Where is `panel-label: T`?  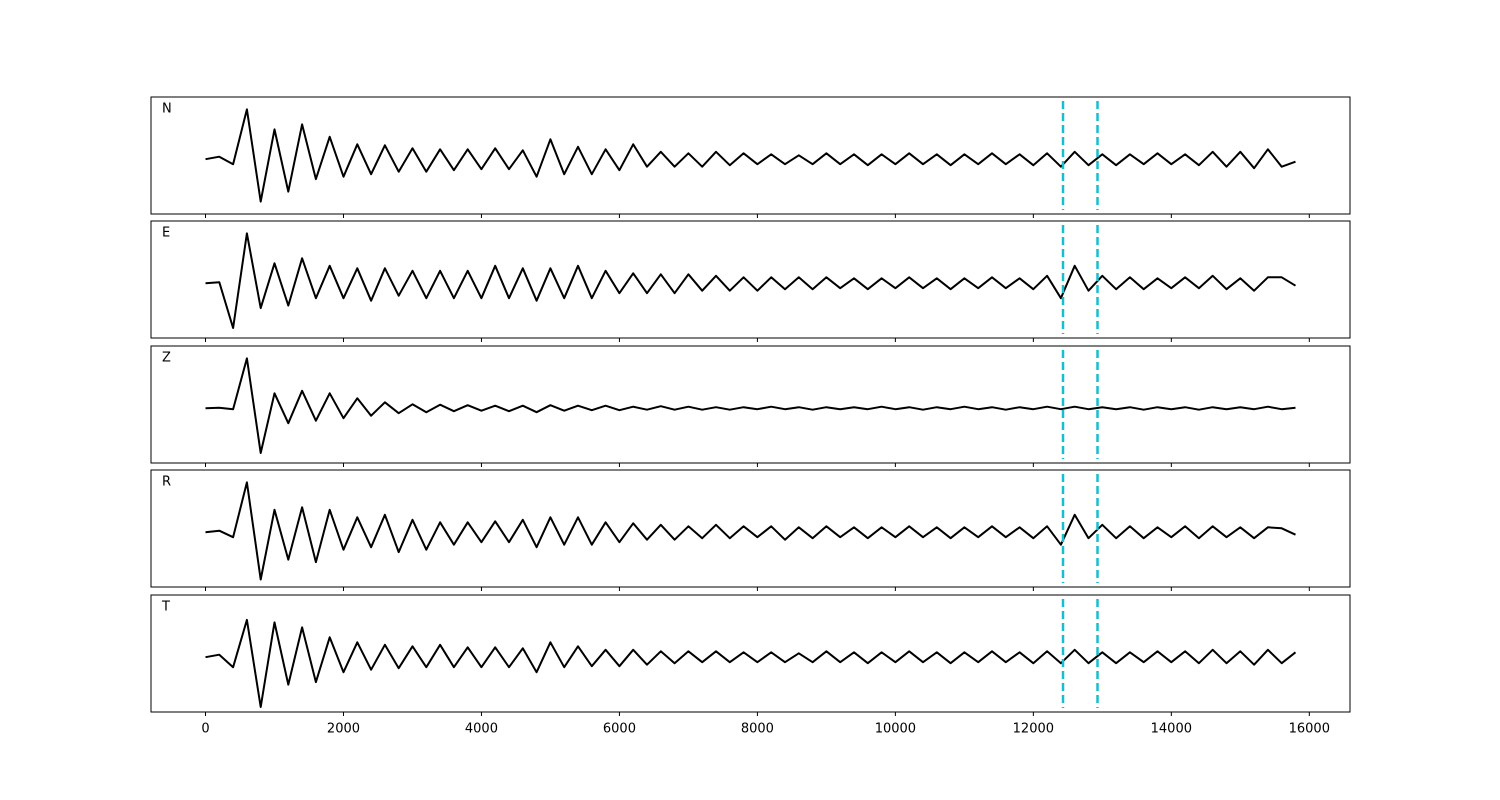
panel-label: T is located at coordinates (165, 607).